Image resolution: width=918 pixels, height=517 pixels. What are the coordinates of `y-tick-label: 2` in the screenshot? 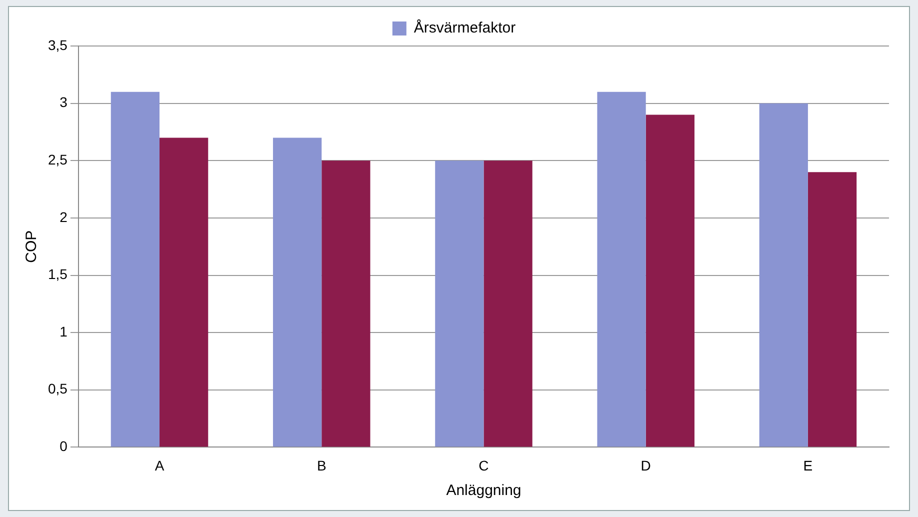 It's located at (64, 216).